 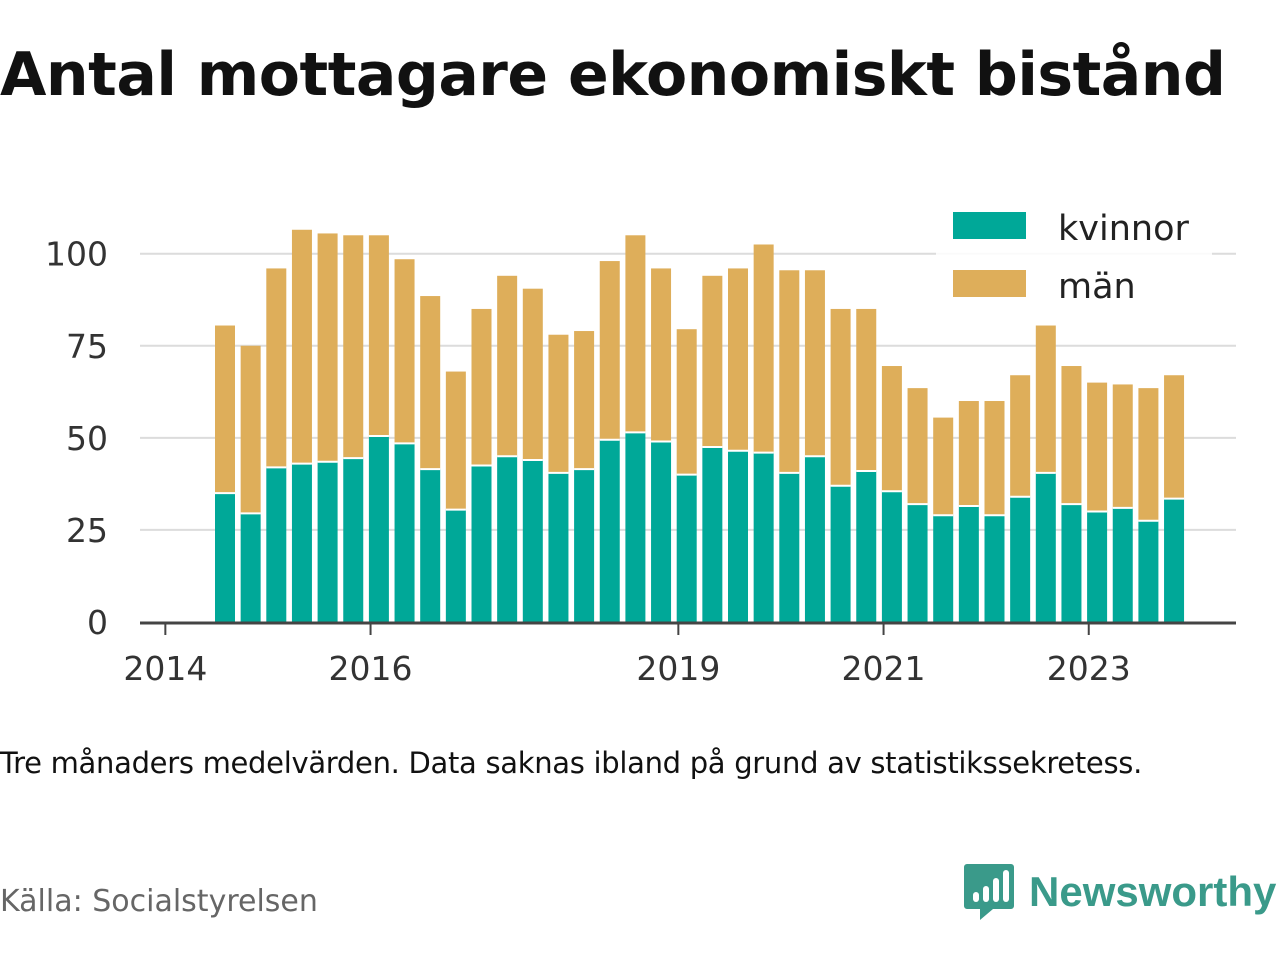 I want to click on y-tick-label: 0, so click(x=97, y=622).